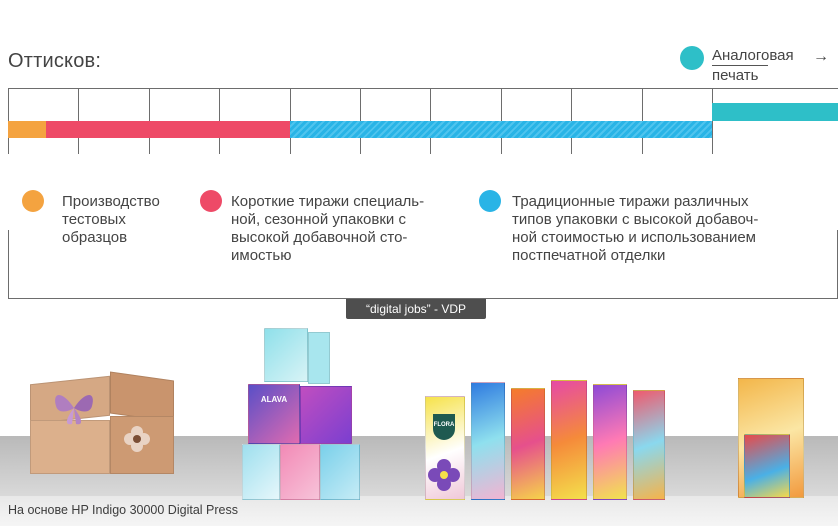  Describe the element at coordinates (111, 201) in the screenshot. I see `legend-line: Производство` at that location.